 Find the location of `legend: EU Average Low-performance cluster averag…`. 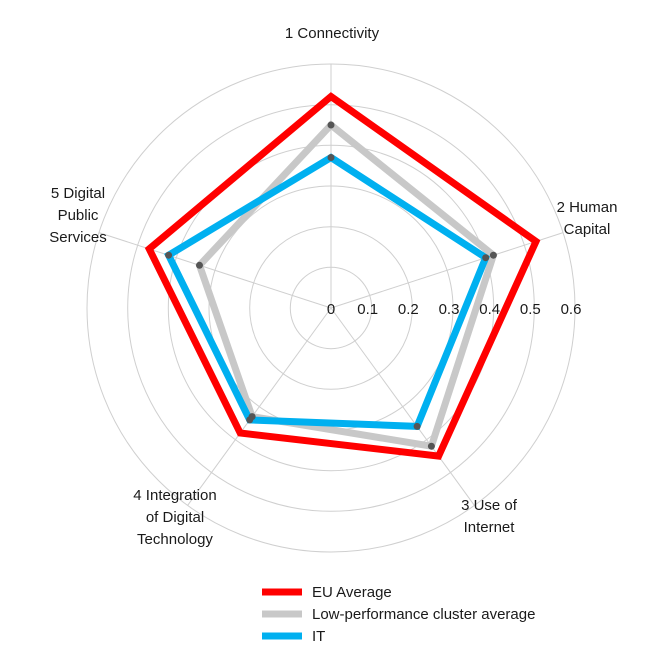

legend: EU Average Low-performance cluster averag… is located at coordinates (398, 614).